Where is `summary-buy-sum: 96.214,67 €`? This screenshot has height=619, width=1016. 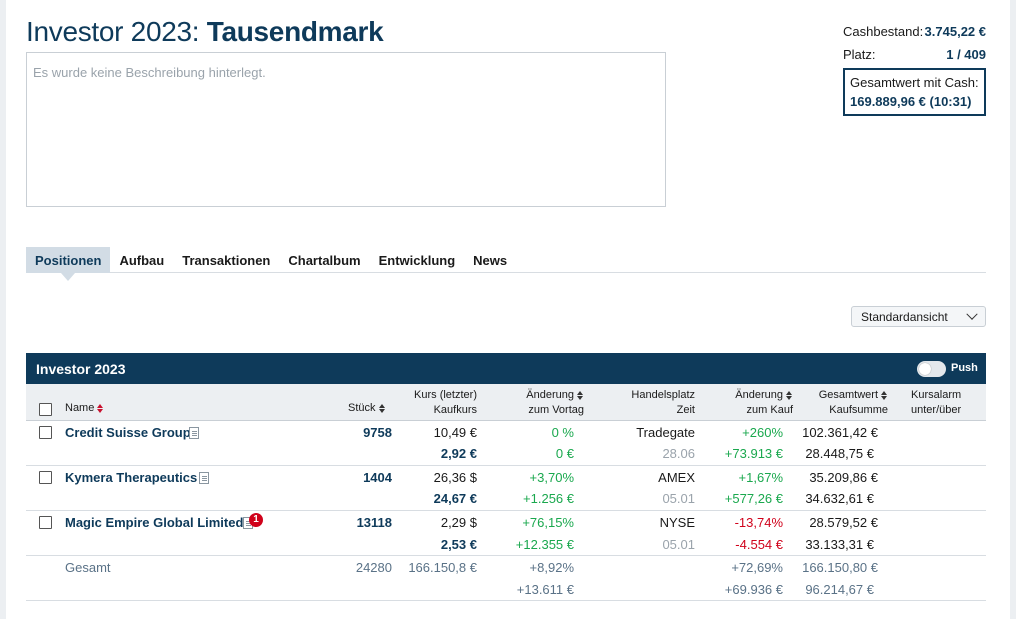
summary-buy-sum: 96.214,67 € is located at coordinates (839, 589).